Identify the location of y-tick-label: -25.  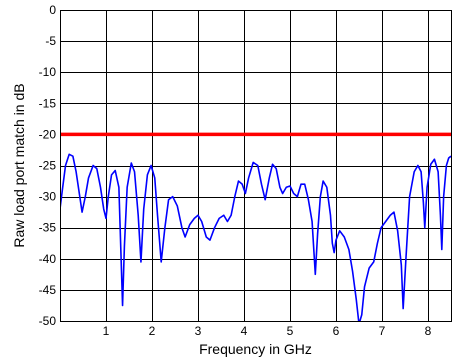
(48, 166).